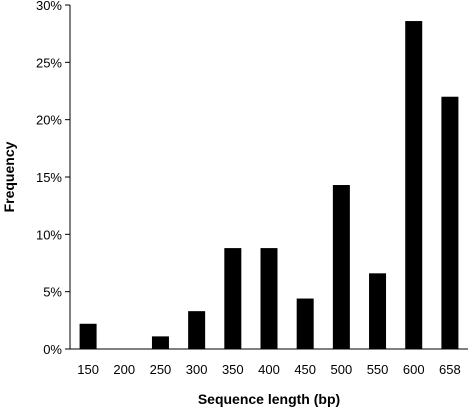  I want to click on y-axis-ticks: 0% 5% 10% 15% 20% 25% 30%, so click(53, 178).